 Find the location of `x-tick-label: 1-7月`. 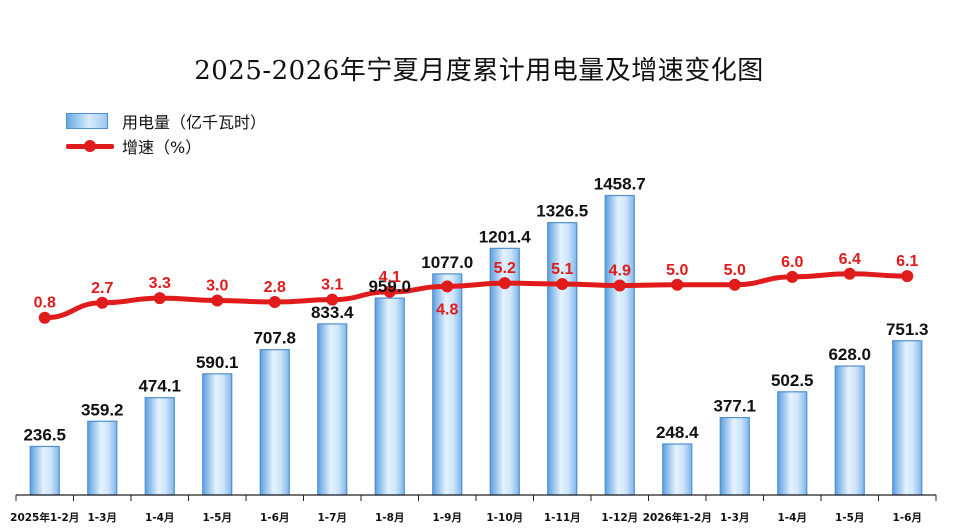

x-tick-label: 1-7月 is located at coordinates (332, 518).